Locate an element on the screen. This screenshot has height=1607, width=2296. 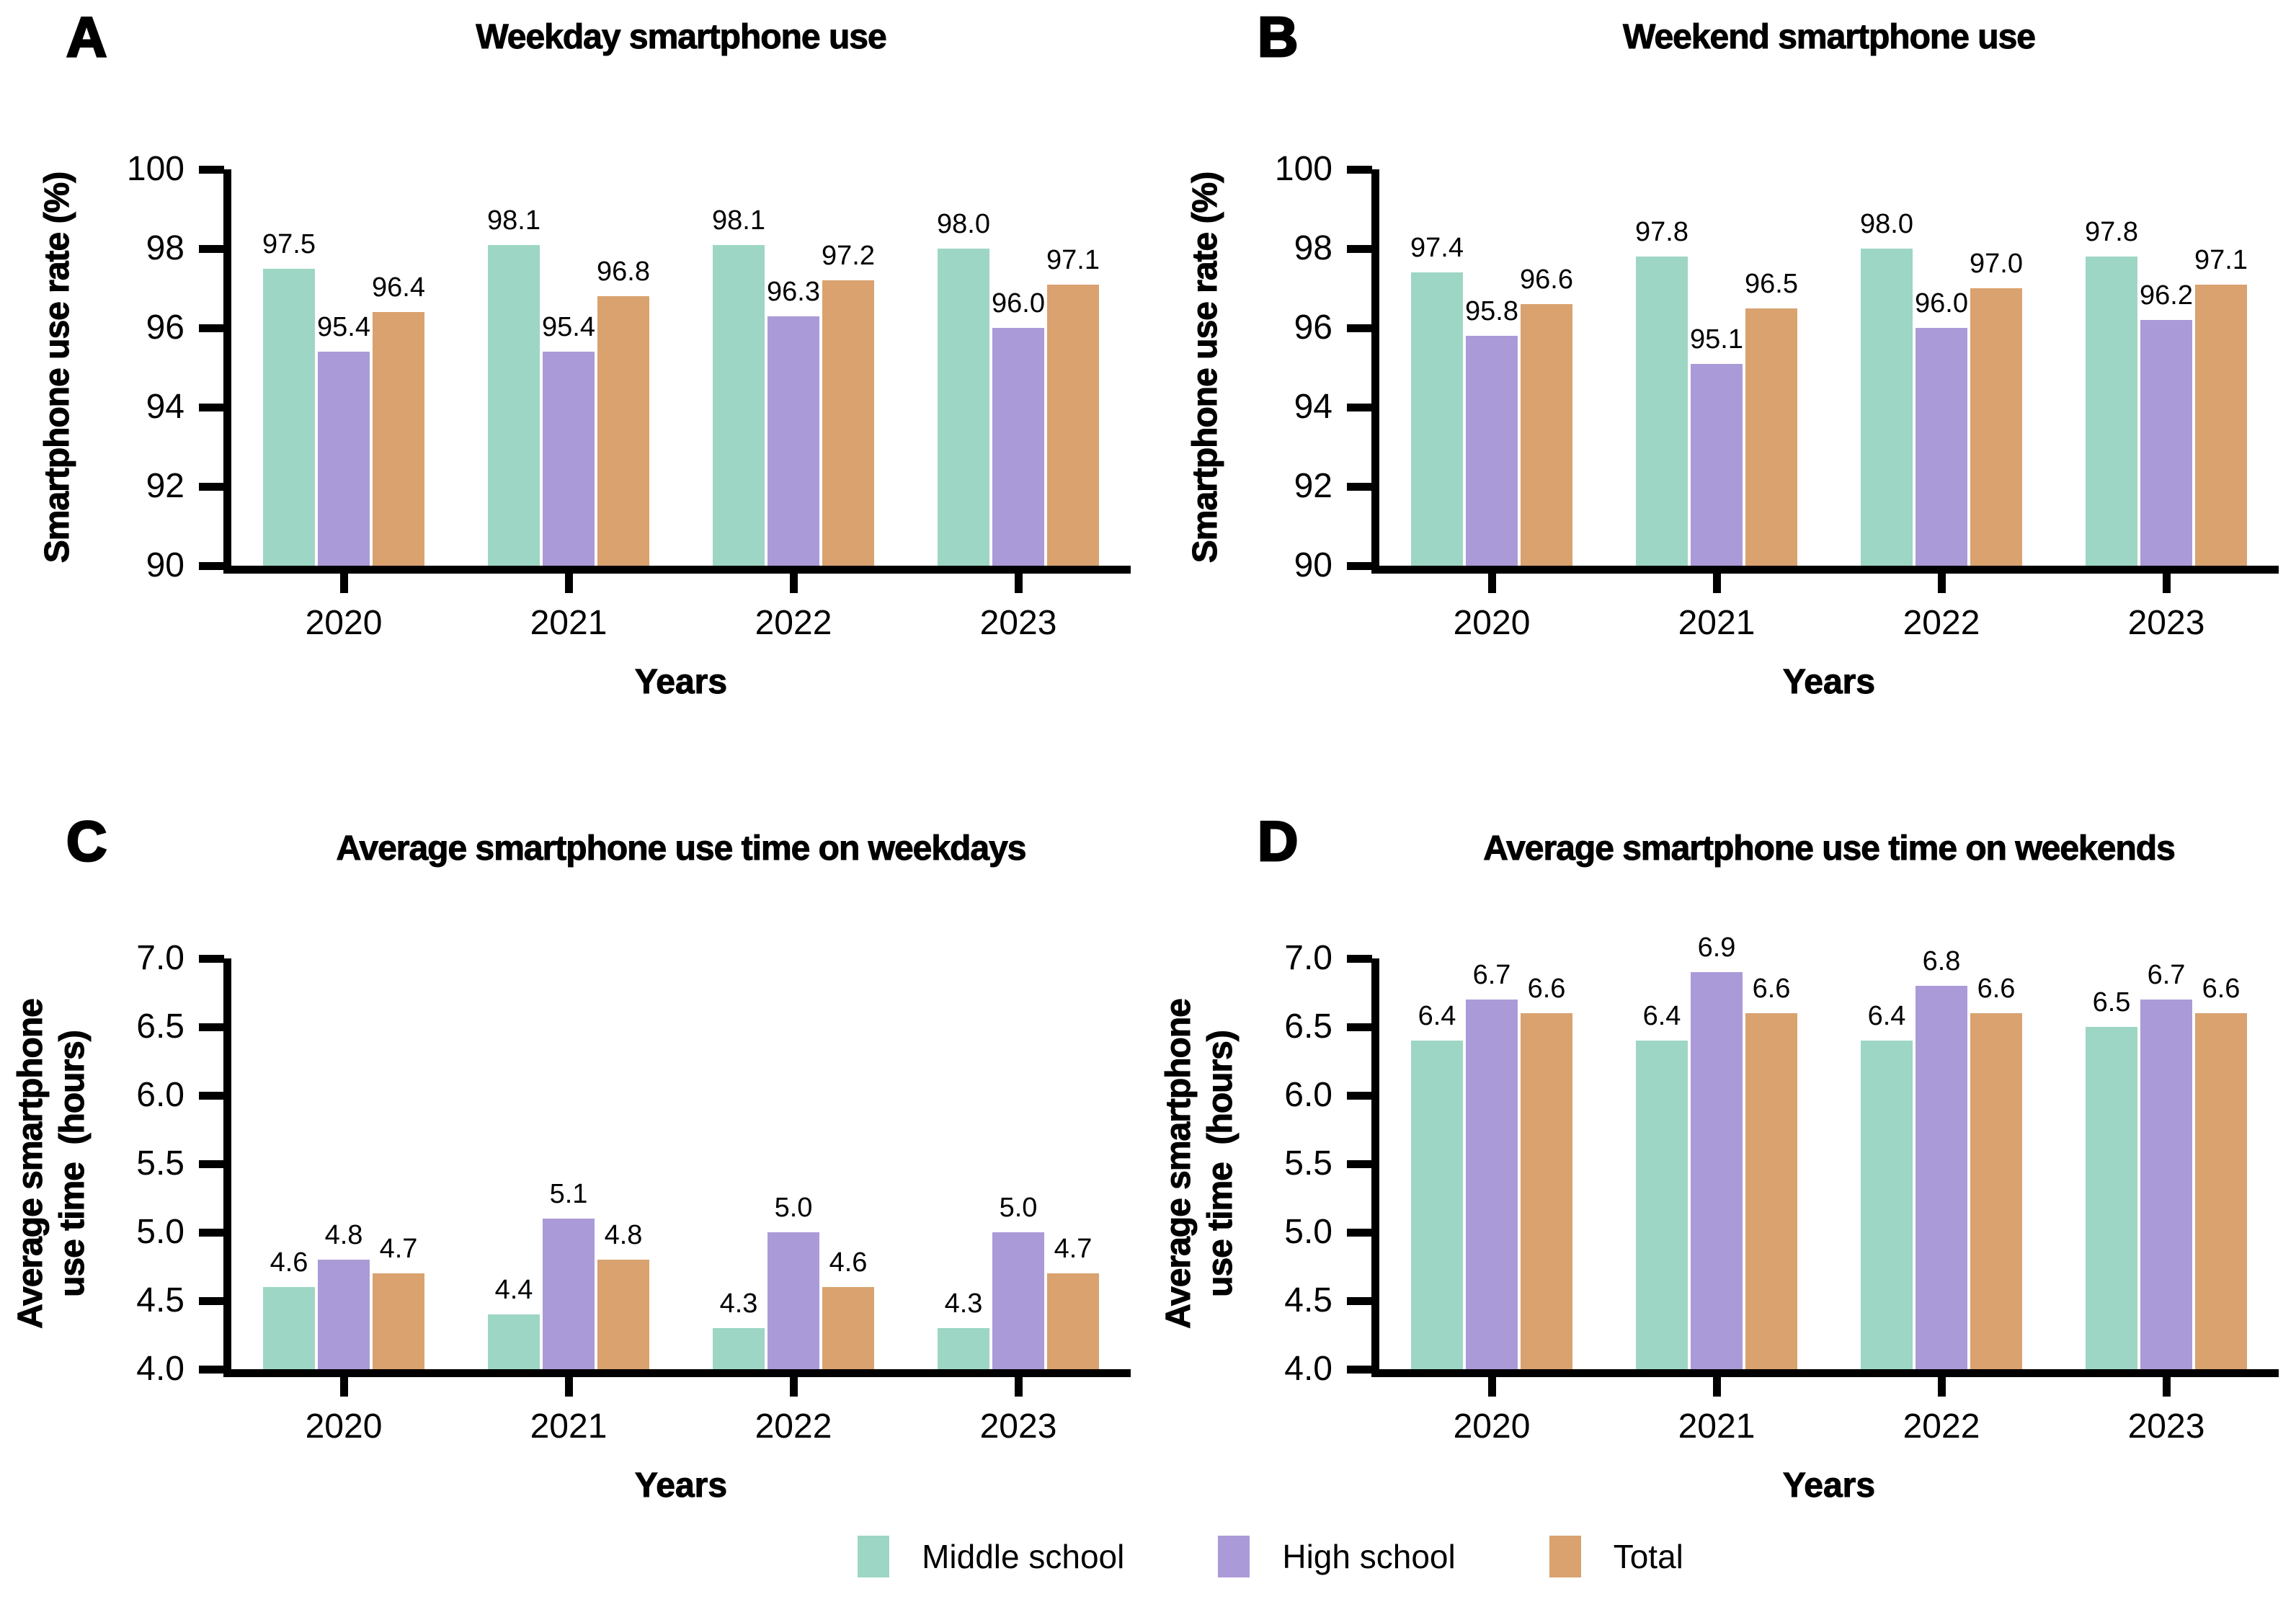
legend-item-middle-school: Middle school is located at coordinates (991, 1556).